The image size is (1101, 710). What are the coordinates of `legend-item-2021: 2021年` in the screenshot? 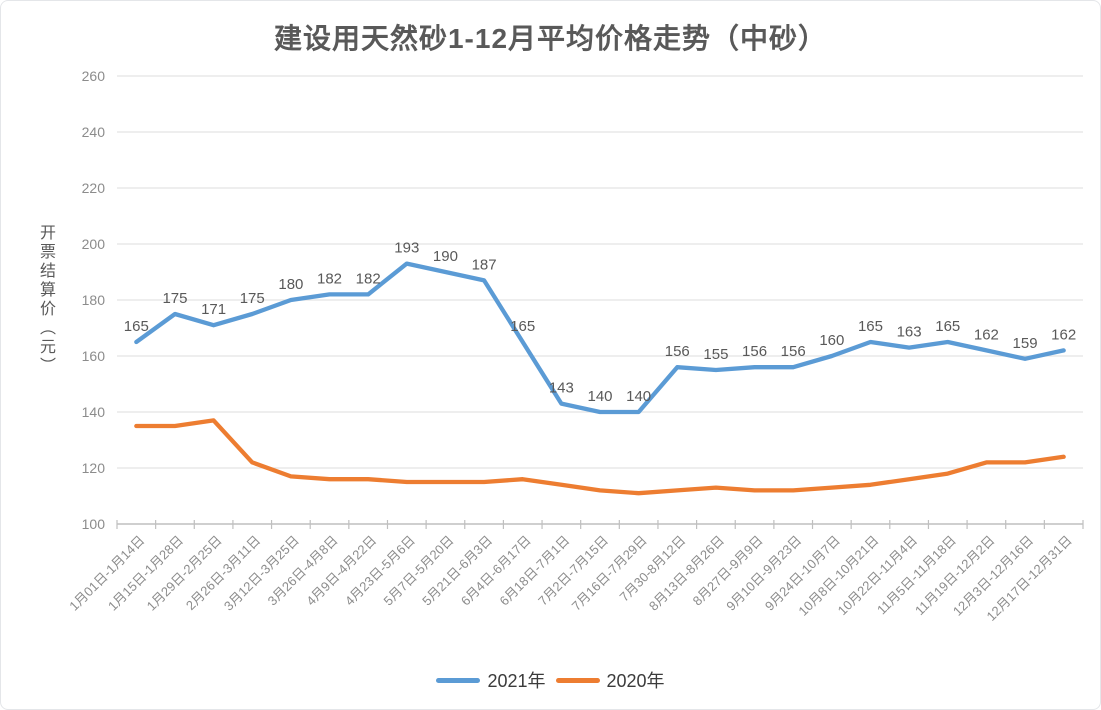 It's located at (491, 680).